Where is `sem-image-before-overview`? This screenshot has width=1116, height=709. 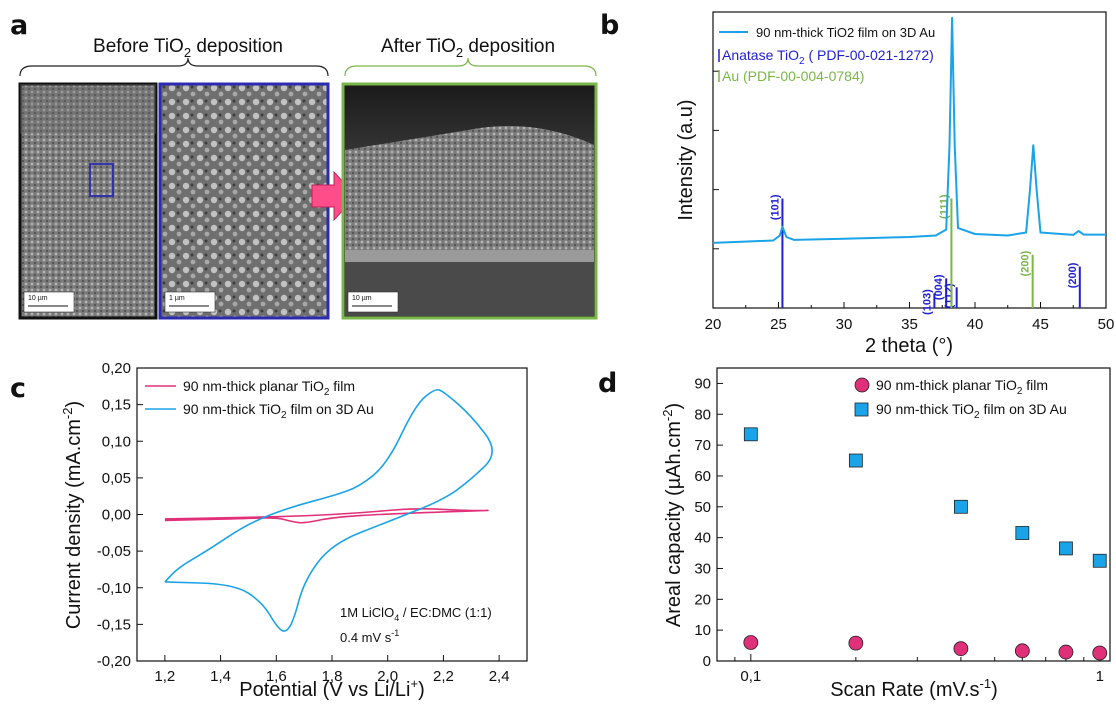
sem-image-before-overview is located at coordinates (88, 201).